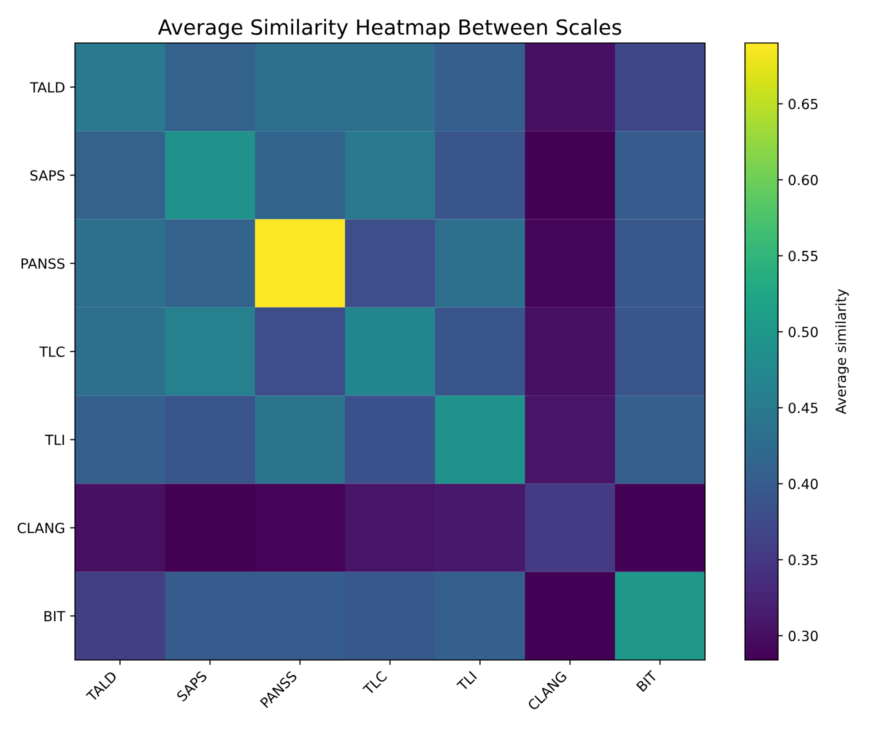  What do you see at coordinates (47, 87) in the screenshot?
I see `y-tick-label: TALD` at bounding box center [47, 87].